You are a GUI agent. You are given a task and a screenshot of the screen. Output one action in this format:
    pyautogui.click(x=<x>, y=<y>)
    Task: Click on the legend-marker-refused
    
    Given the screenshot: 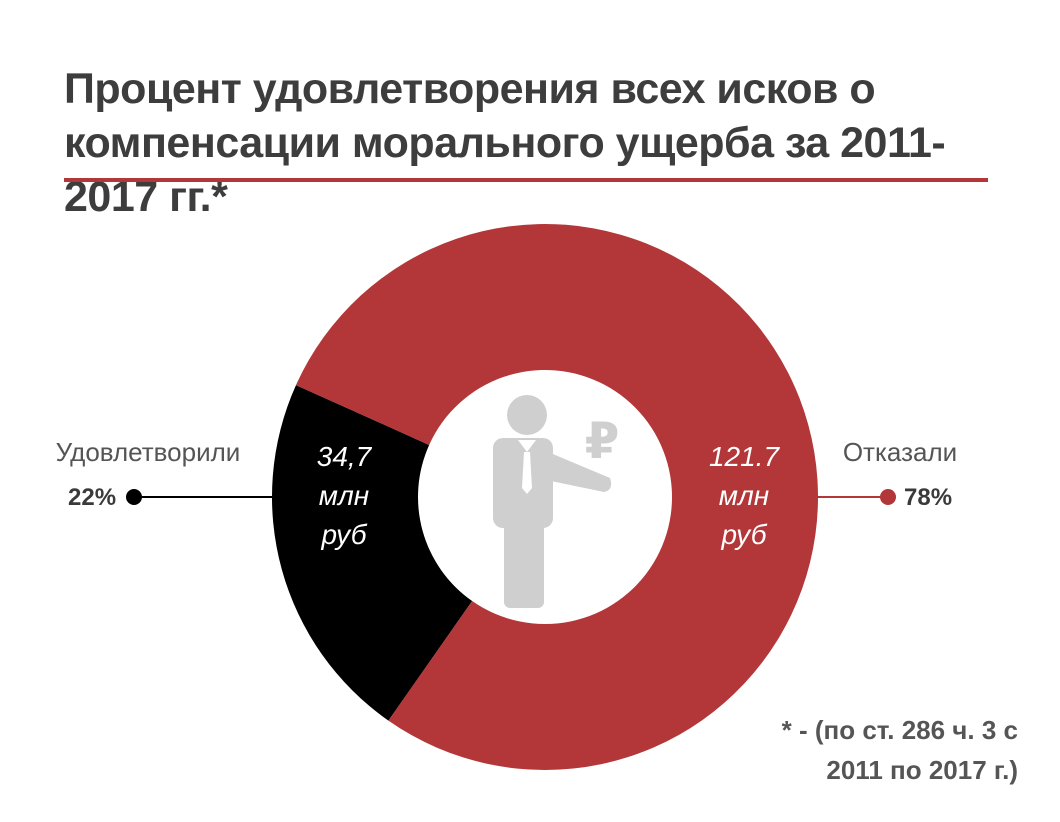 What is the action you would take?
    pyautogui.click(x=888, y=497)
    